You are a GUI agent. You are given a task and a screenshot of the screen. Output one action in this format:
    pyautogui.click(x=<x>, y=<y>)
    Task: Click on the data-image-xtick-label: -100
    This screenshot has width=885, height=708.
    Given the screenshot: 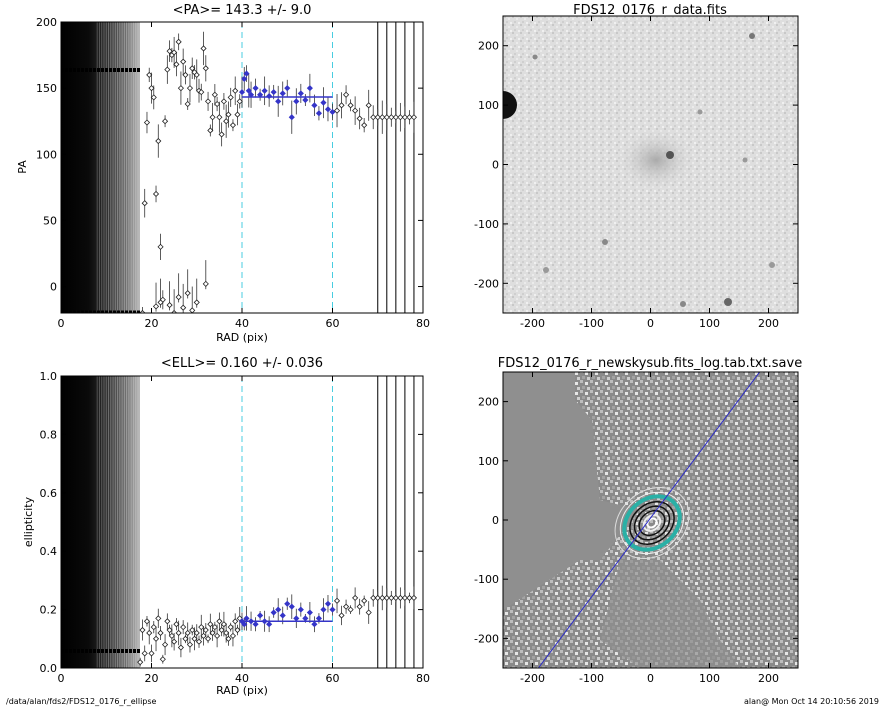 What is the action you would take?
    pyautogui.click(x=591, y=323)
    